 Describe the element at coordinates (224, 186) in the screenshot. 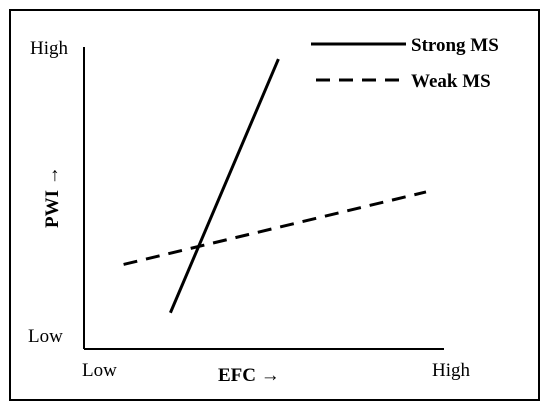

I see `series-line-strong-ms` at that location.